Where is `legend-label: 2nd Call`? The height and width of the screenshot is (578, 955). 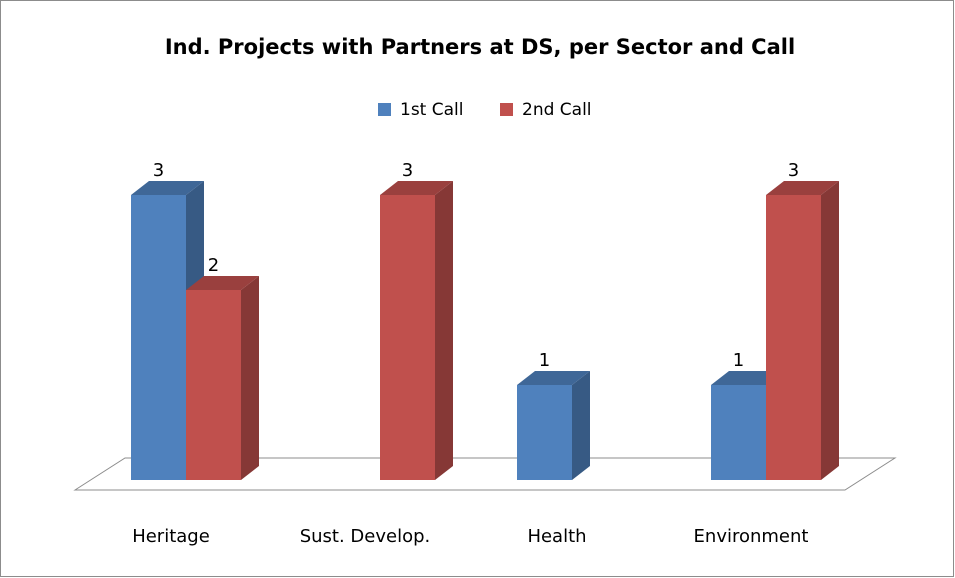
legend-label: 2nd Call is located at coordinates (557, 110).